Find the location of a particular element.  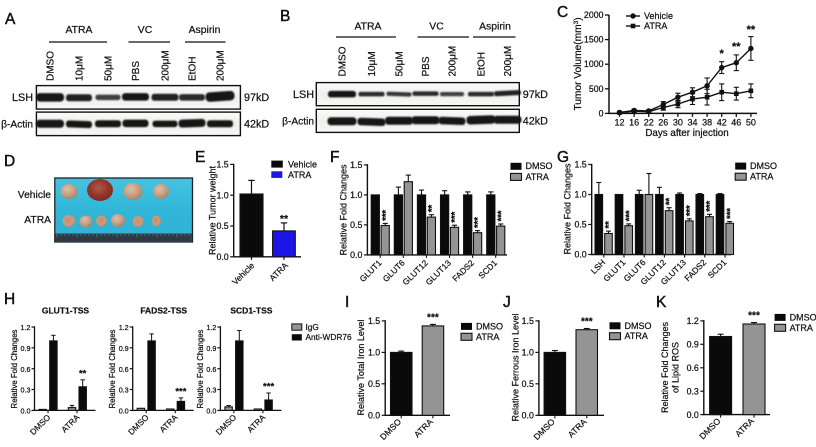

svg-text: Relative Ferrous Iron Level is located at coordinates (516, 367).